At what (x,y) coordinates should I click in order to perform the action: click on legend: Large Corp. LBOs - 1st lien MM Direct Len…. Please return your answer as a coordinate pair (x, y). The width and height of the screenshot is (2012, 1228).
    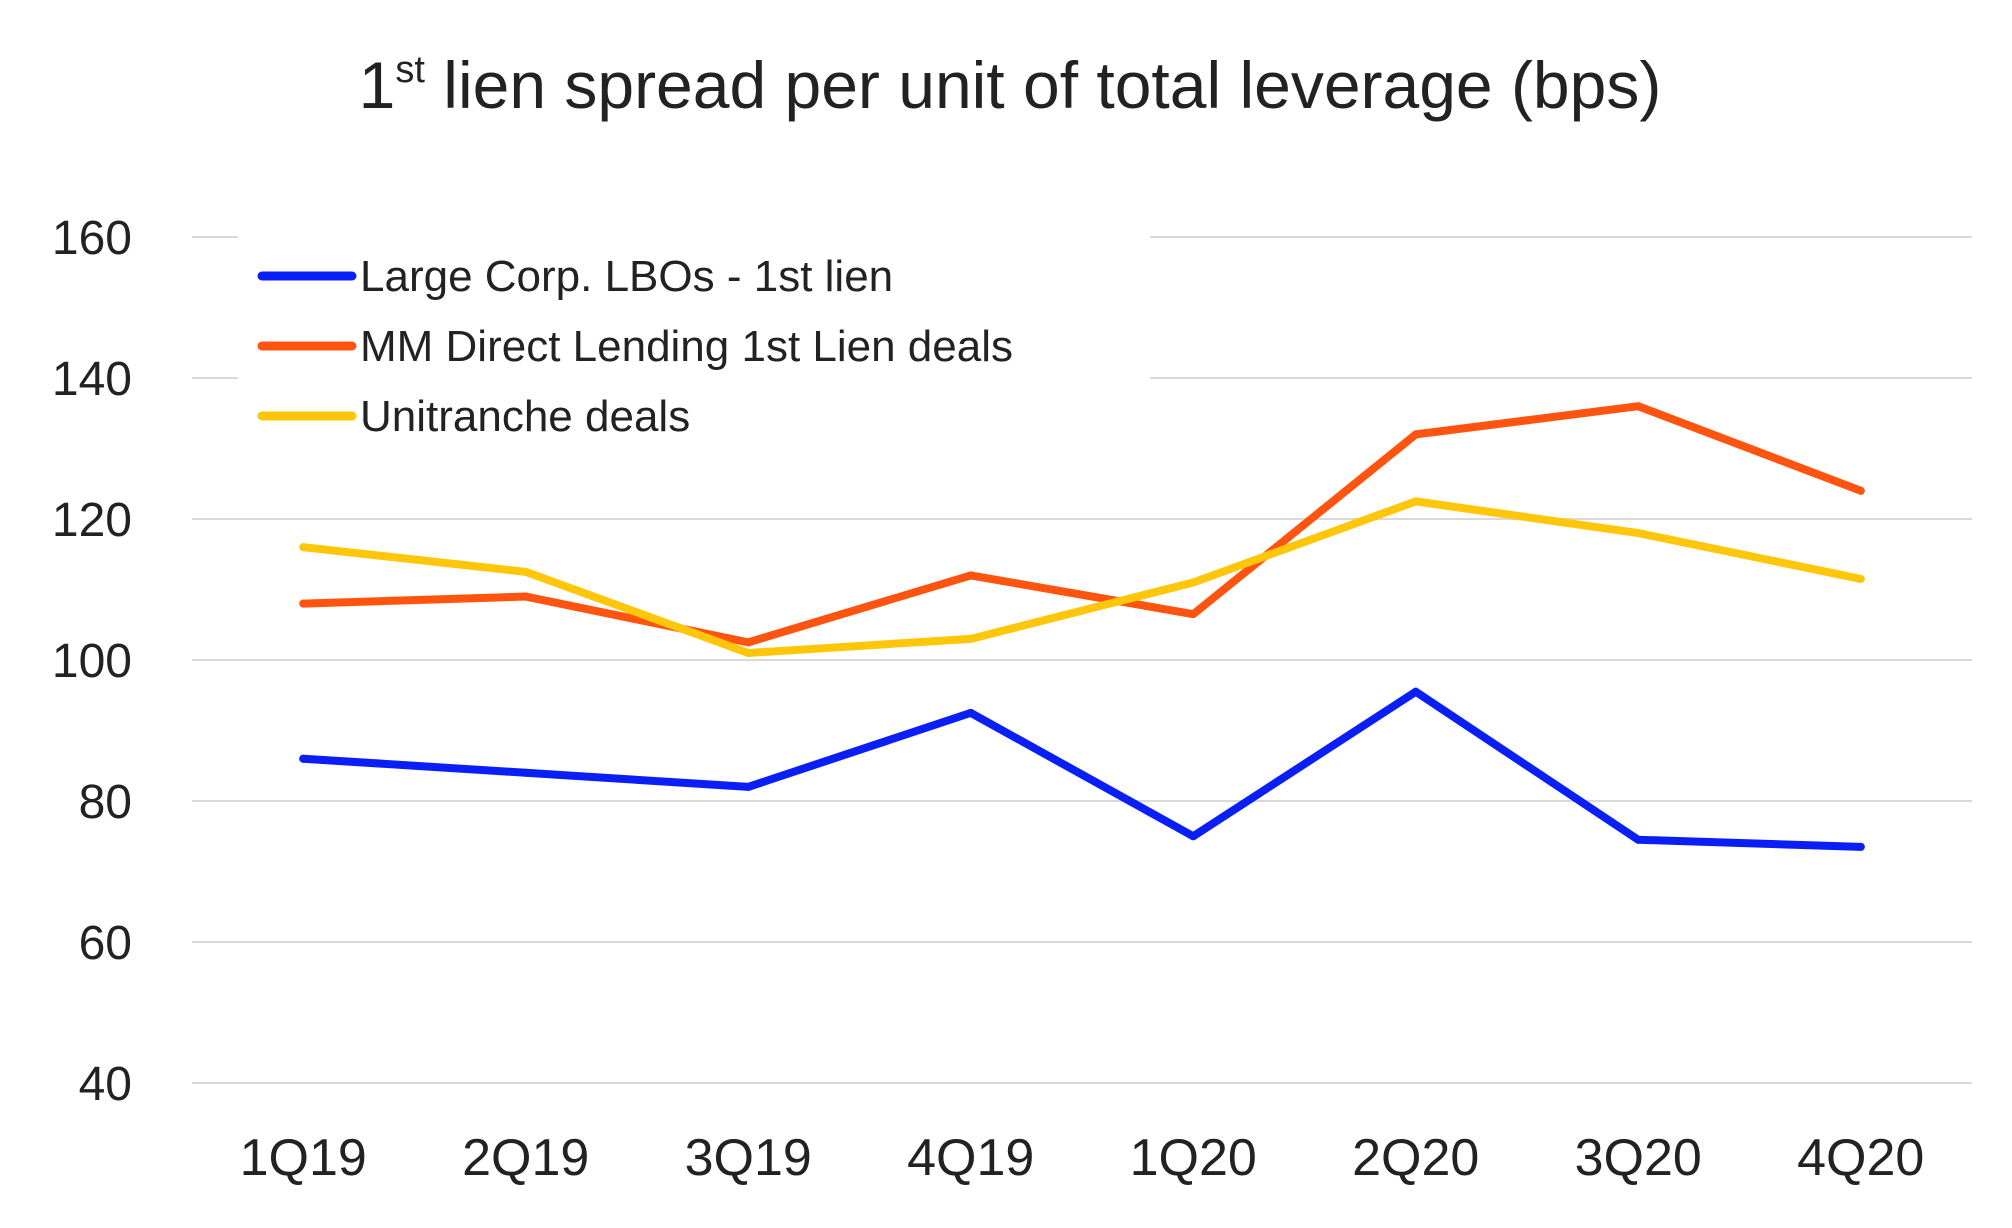
    Looking at the image, I should click on (694, 338).